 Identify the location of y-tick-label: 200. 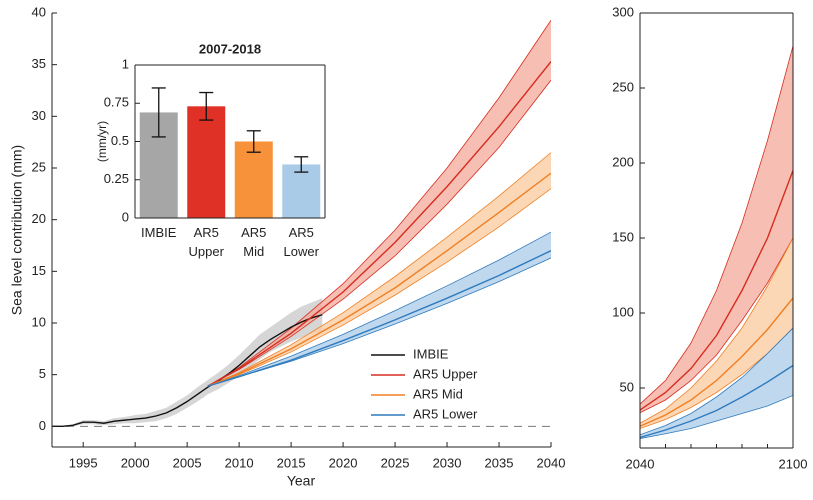
(623, 161).